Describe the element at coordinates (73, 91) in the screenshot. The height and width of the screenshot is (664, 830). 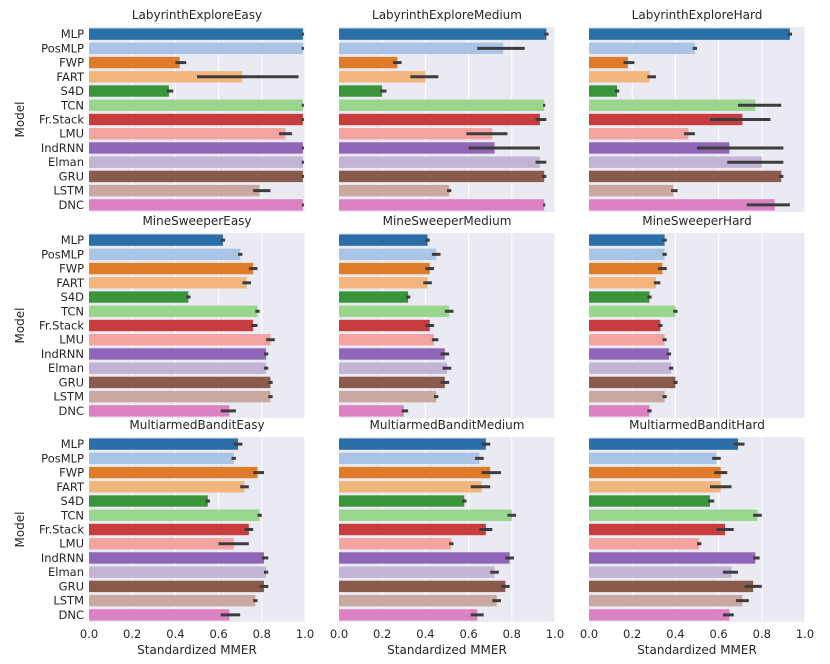
I see `category-label: S4D` at that location.